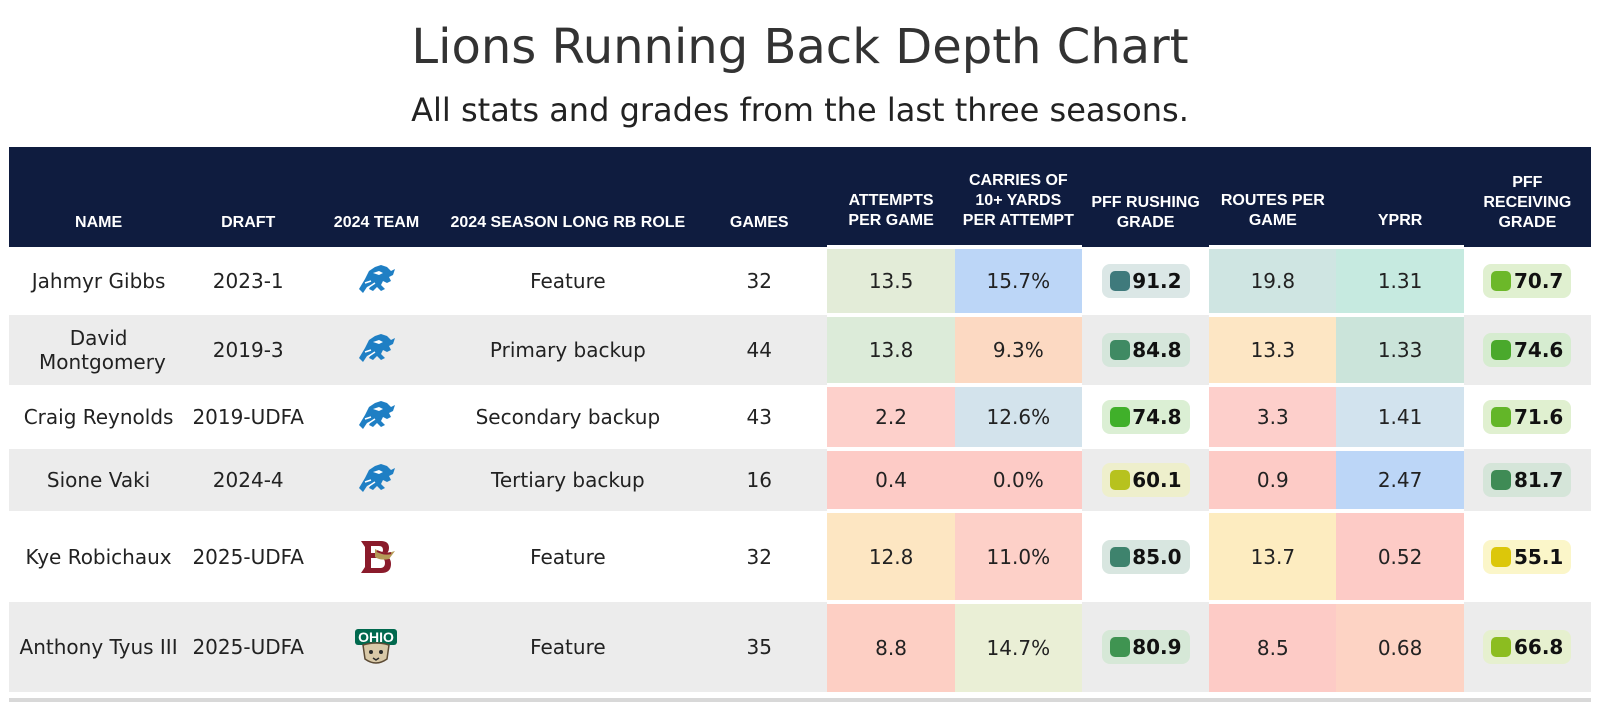 The image size is (1600, 706). Describe the element at coordinates (1400, 555) in the screenshot. I see `yprr-value: 0.52` at that location.